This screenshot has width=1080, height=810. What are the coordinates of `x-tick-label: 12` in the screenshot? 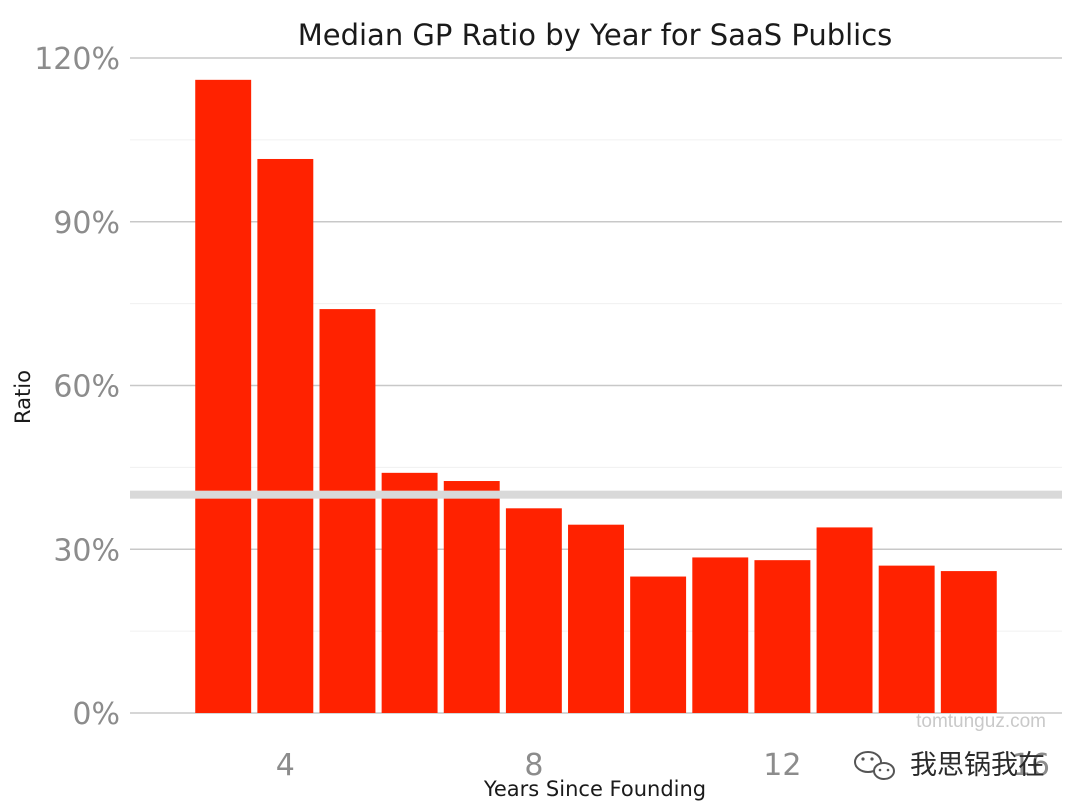 It's located at (782, 765).